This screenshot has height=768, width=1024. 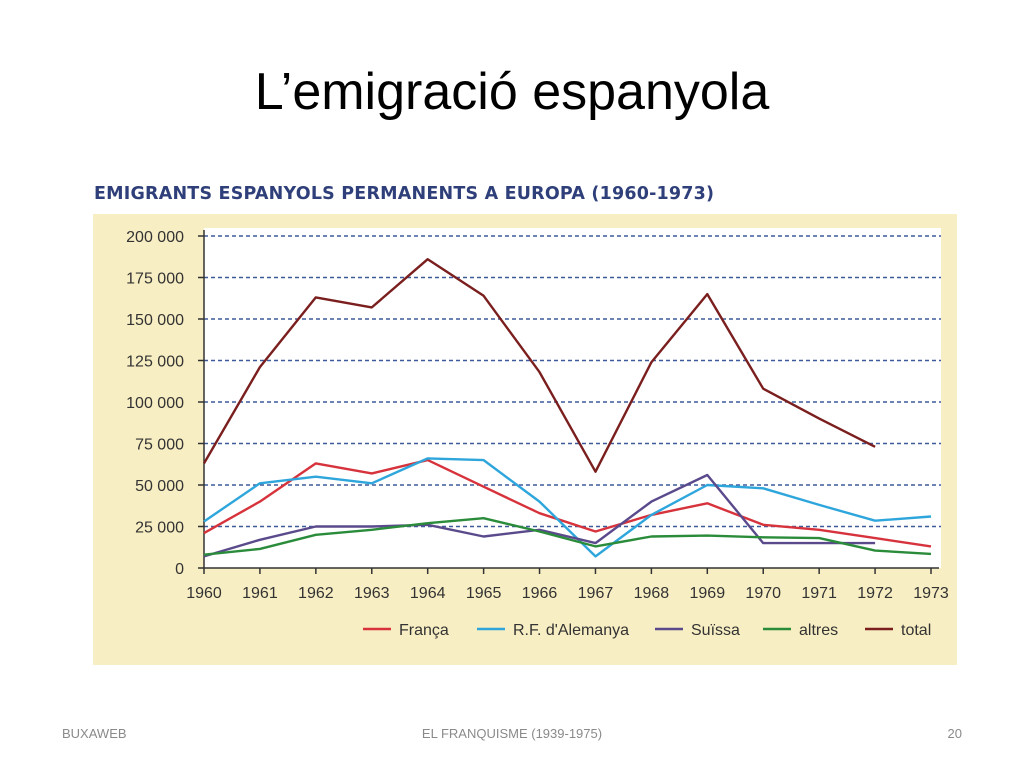 What do you see at coordinates (875, 593) in the screenshot?
I see `x-tick-label: 1972` at bounding box center [875, 593].